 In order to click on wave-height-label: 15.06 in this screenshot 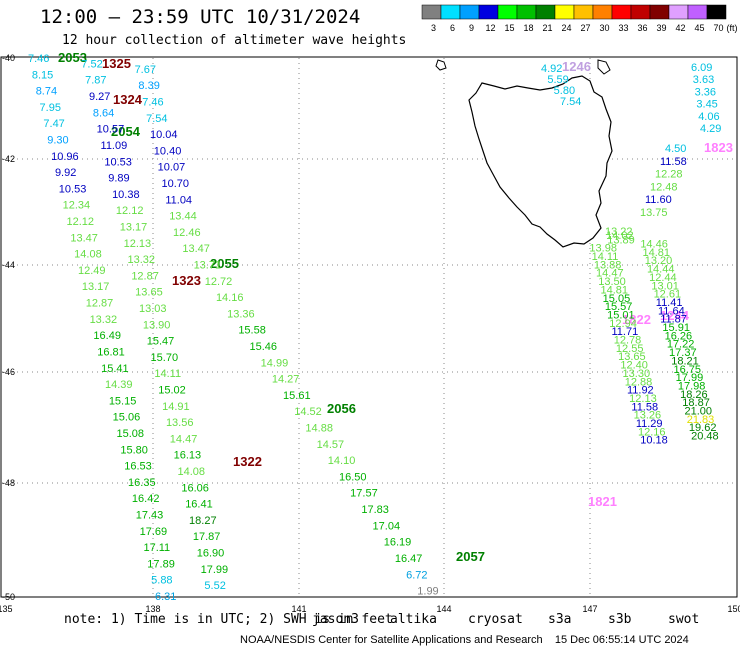, I will do `click(127, 418)`.